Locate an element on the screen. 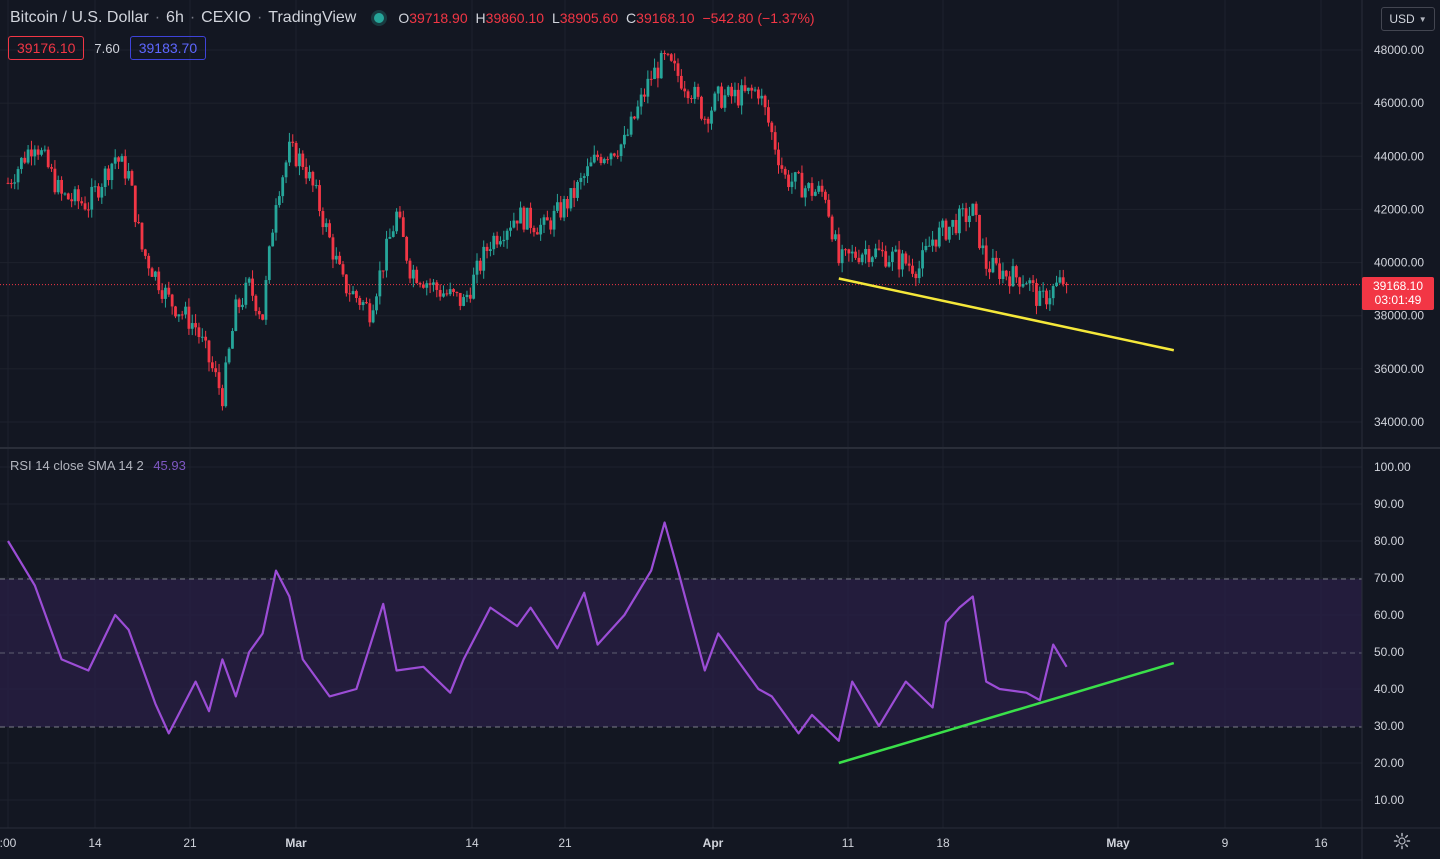 This screenshot has width=1440, height=859. currency-button: USD ▼ is located at coordinates (1408, 19).